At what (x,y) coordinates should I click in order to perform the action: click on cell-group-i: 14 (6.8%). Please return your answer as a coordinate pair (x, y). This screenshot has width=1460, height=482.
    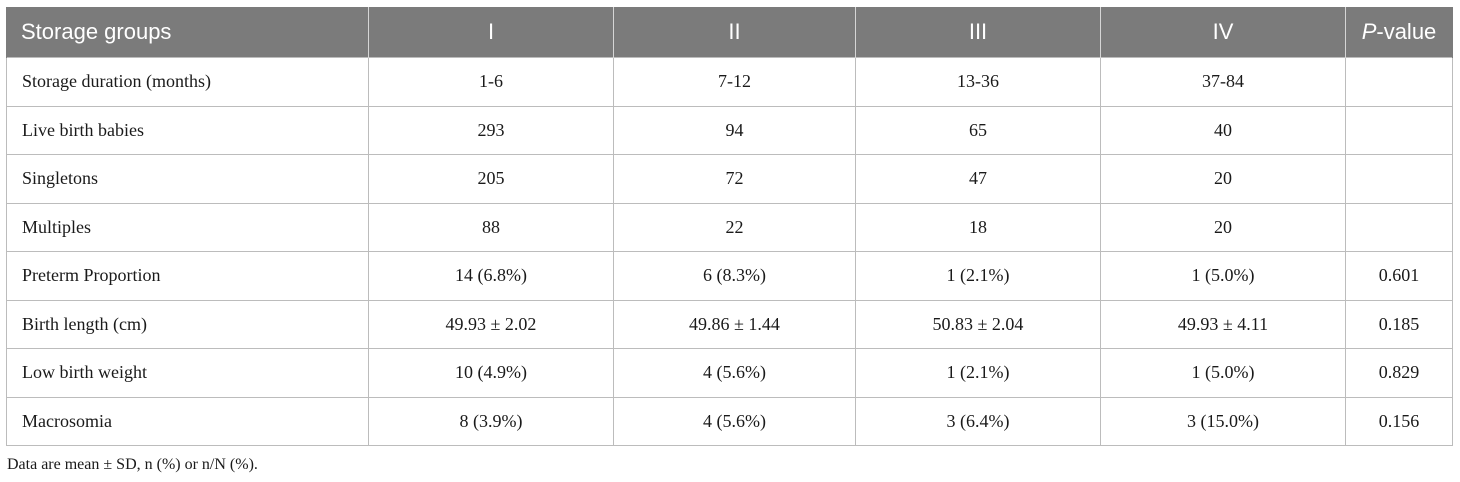
    Looking at the image, I should click on (491, 276).